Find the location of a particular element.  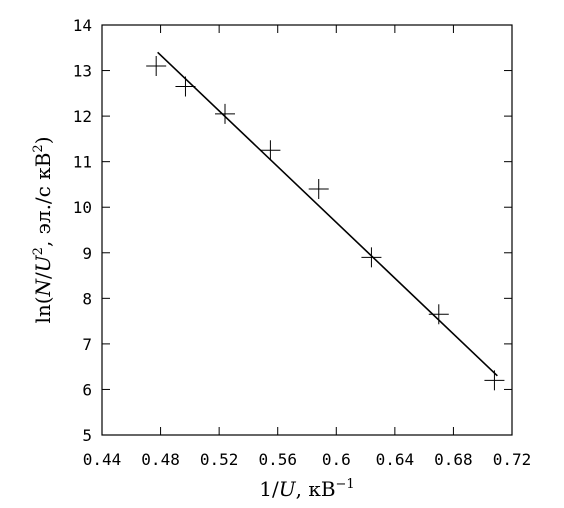

x-tick-labels: 0.44 0.48 0.52 0.56 0.6 0.64 0.68 0.72 is located at coordinates (307, 459).